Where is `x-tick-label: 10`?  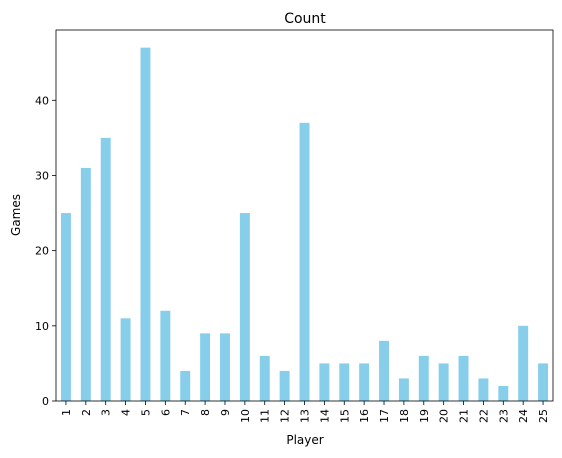 x-tick-label: 10 is located at coordinates (245, 416).